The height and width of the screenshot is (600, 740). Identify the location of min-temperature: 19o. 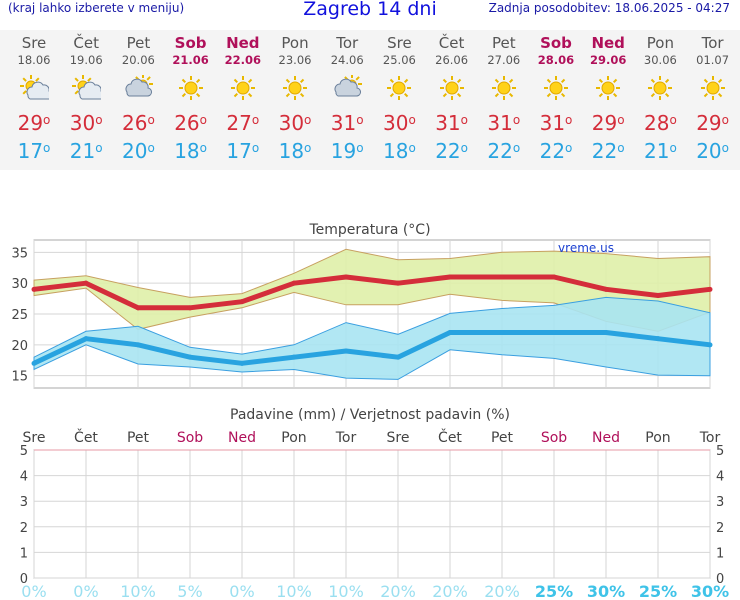
(347, 151).